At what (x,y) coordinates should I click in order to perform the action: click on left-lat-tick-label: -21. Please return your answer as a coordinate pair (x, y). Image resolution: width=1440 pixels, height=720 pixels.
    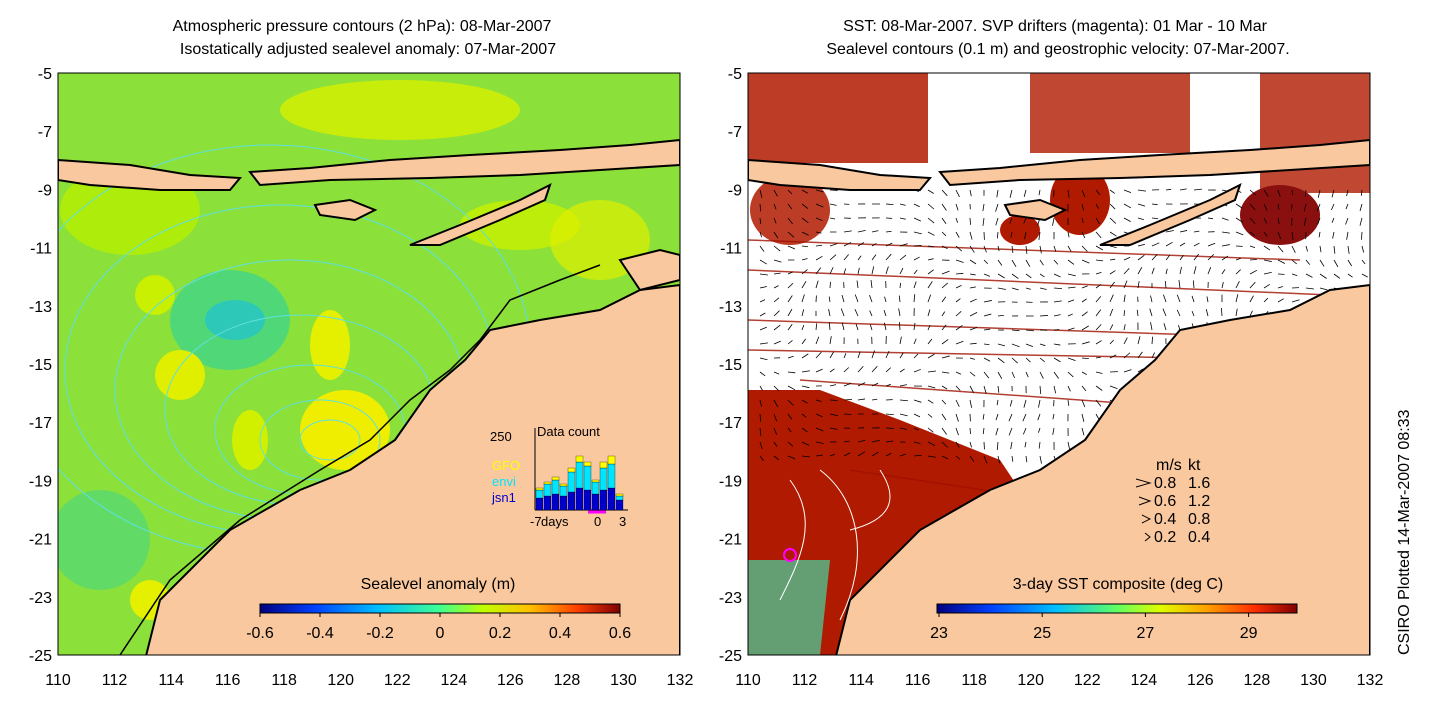
    Looking at the image, I should click on (40, 540).